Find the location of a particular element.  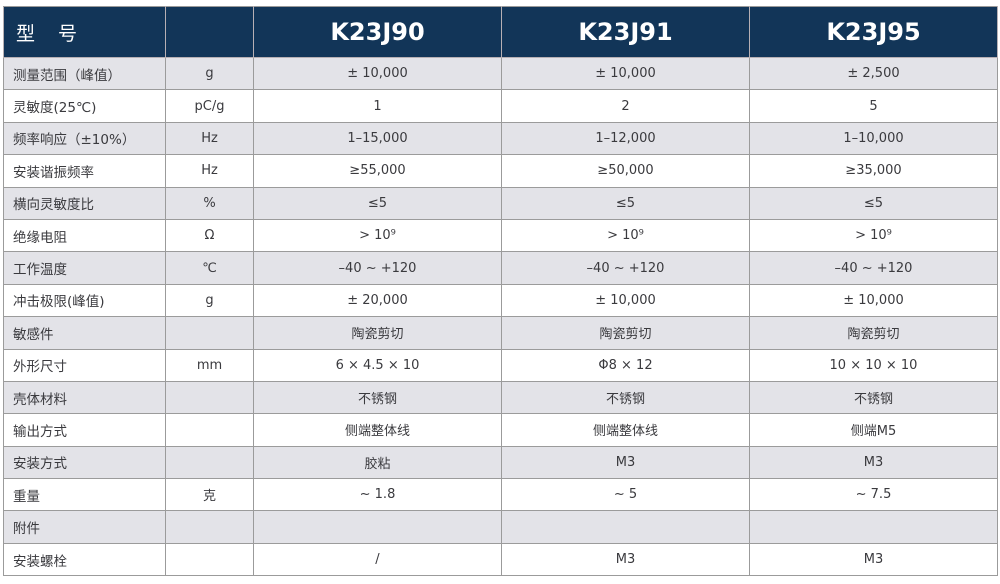

spec-value-cell: ~ 1.8 is located at coordinates (377, 495).